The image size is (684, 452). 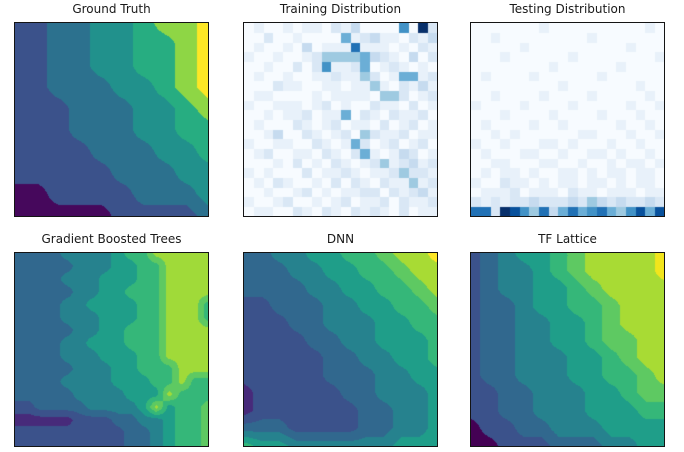 I want to click on subplot-title: Ground Truth, so click(x=111, y=9).